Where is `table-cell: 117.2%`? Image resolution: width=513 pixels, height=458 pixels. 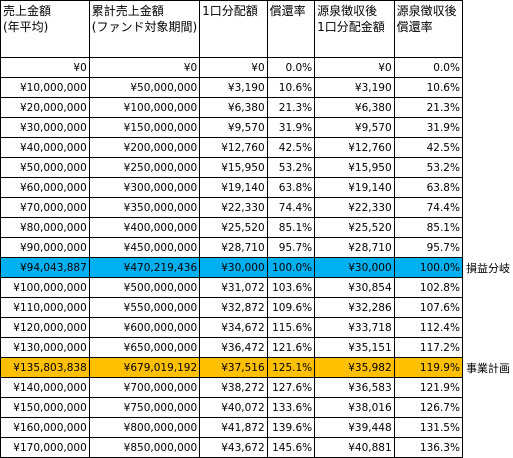
table-cell: 117.2% is located at coordinates (428, 347).